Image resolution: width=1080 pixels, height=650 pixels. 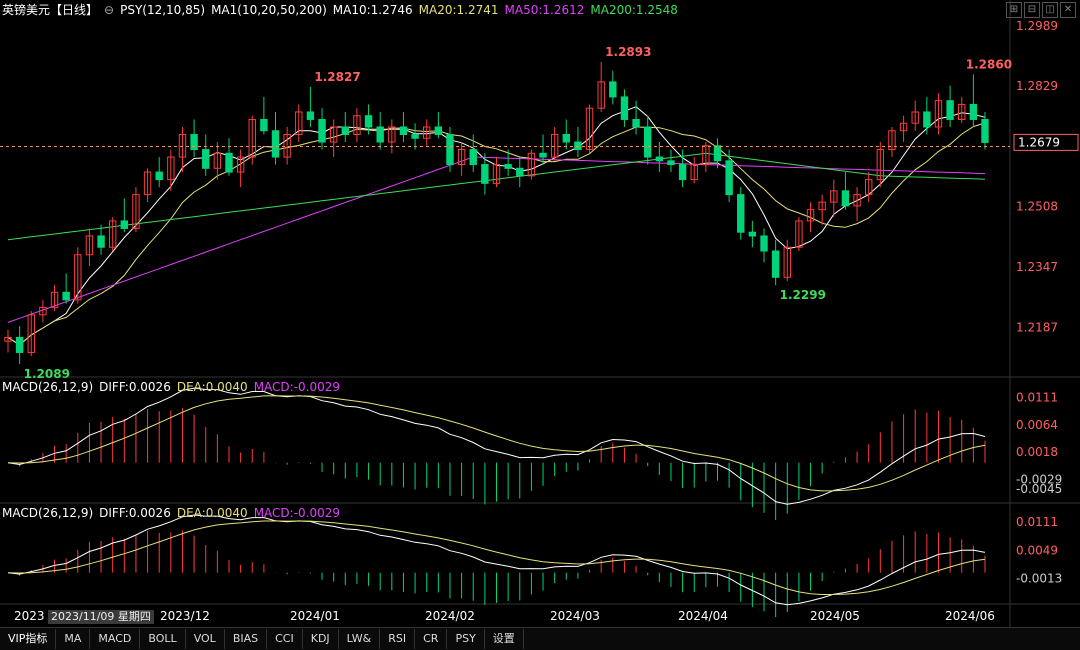 I want to click on indicator-tab-8: KDJ, so click(x=321, y=639).